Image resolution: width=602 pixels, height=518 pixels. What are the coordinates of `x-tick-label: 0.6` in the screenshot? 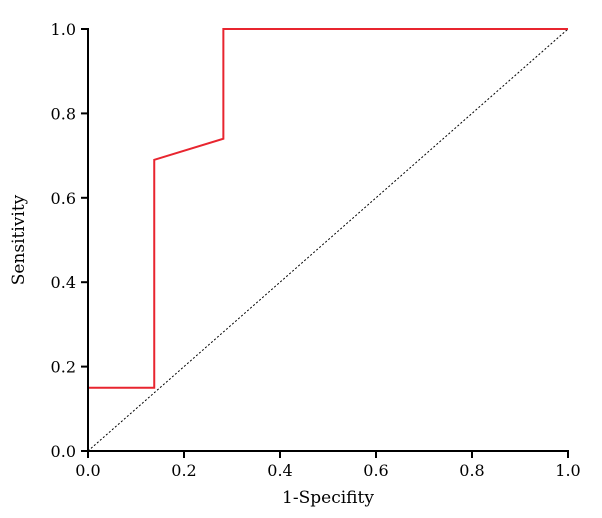 It's located at (375, 470).